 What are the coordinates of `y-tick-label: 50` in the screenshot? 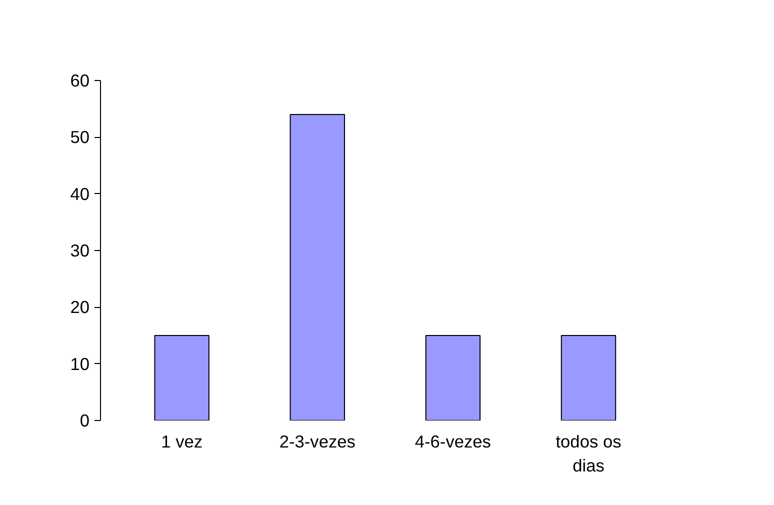 It's located at (80, 137).